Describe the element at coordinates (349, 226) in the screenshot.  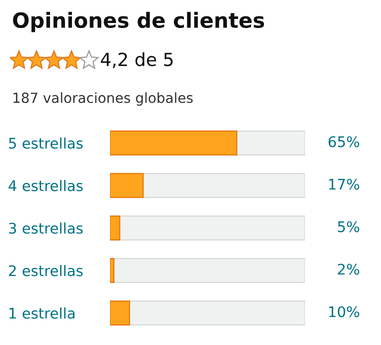
I see `data-label: 5%` at that location.